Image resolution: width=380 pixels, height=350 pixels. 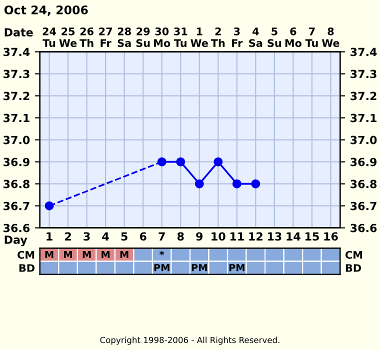 What do you see at coordinates (331, 236) in the screenshot?
I see `x-tick-label: 16` at bounding box center [331, 236].